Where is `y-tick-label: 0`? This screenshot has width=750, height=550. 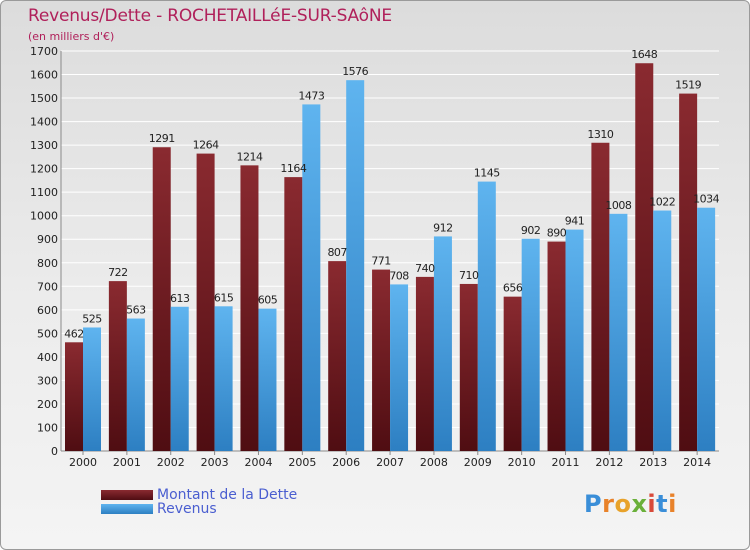 y-tick-label: 0 is located at coordinates (54, 451).